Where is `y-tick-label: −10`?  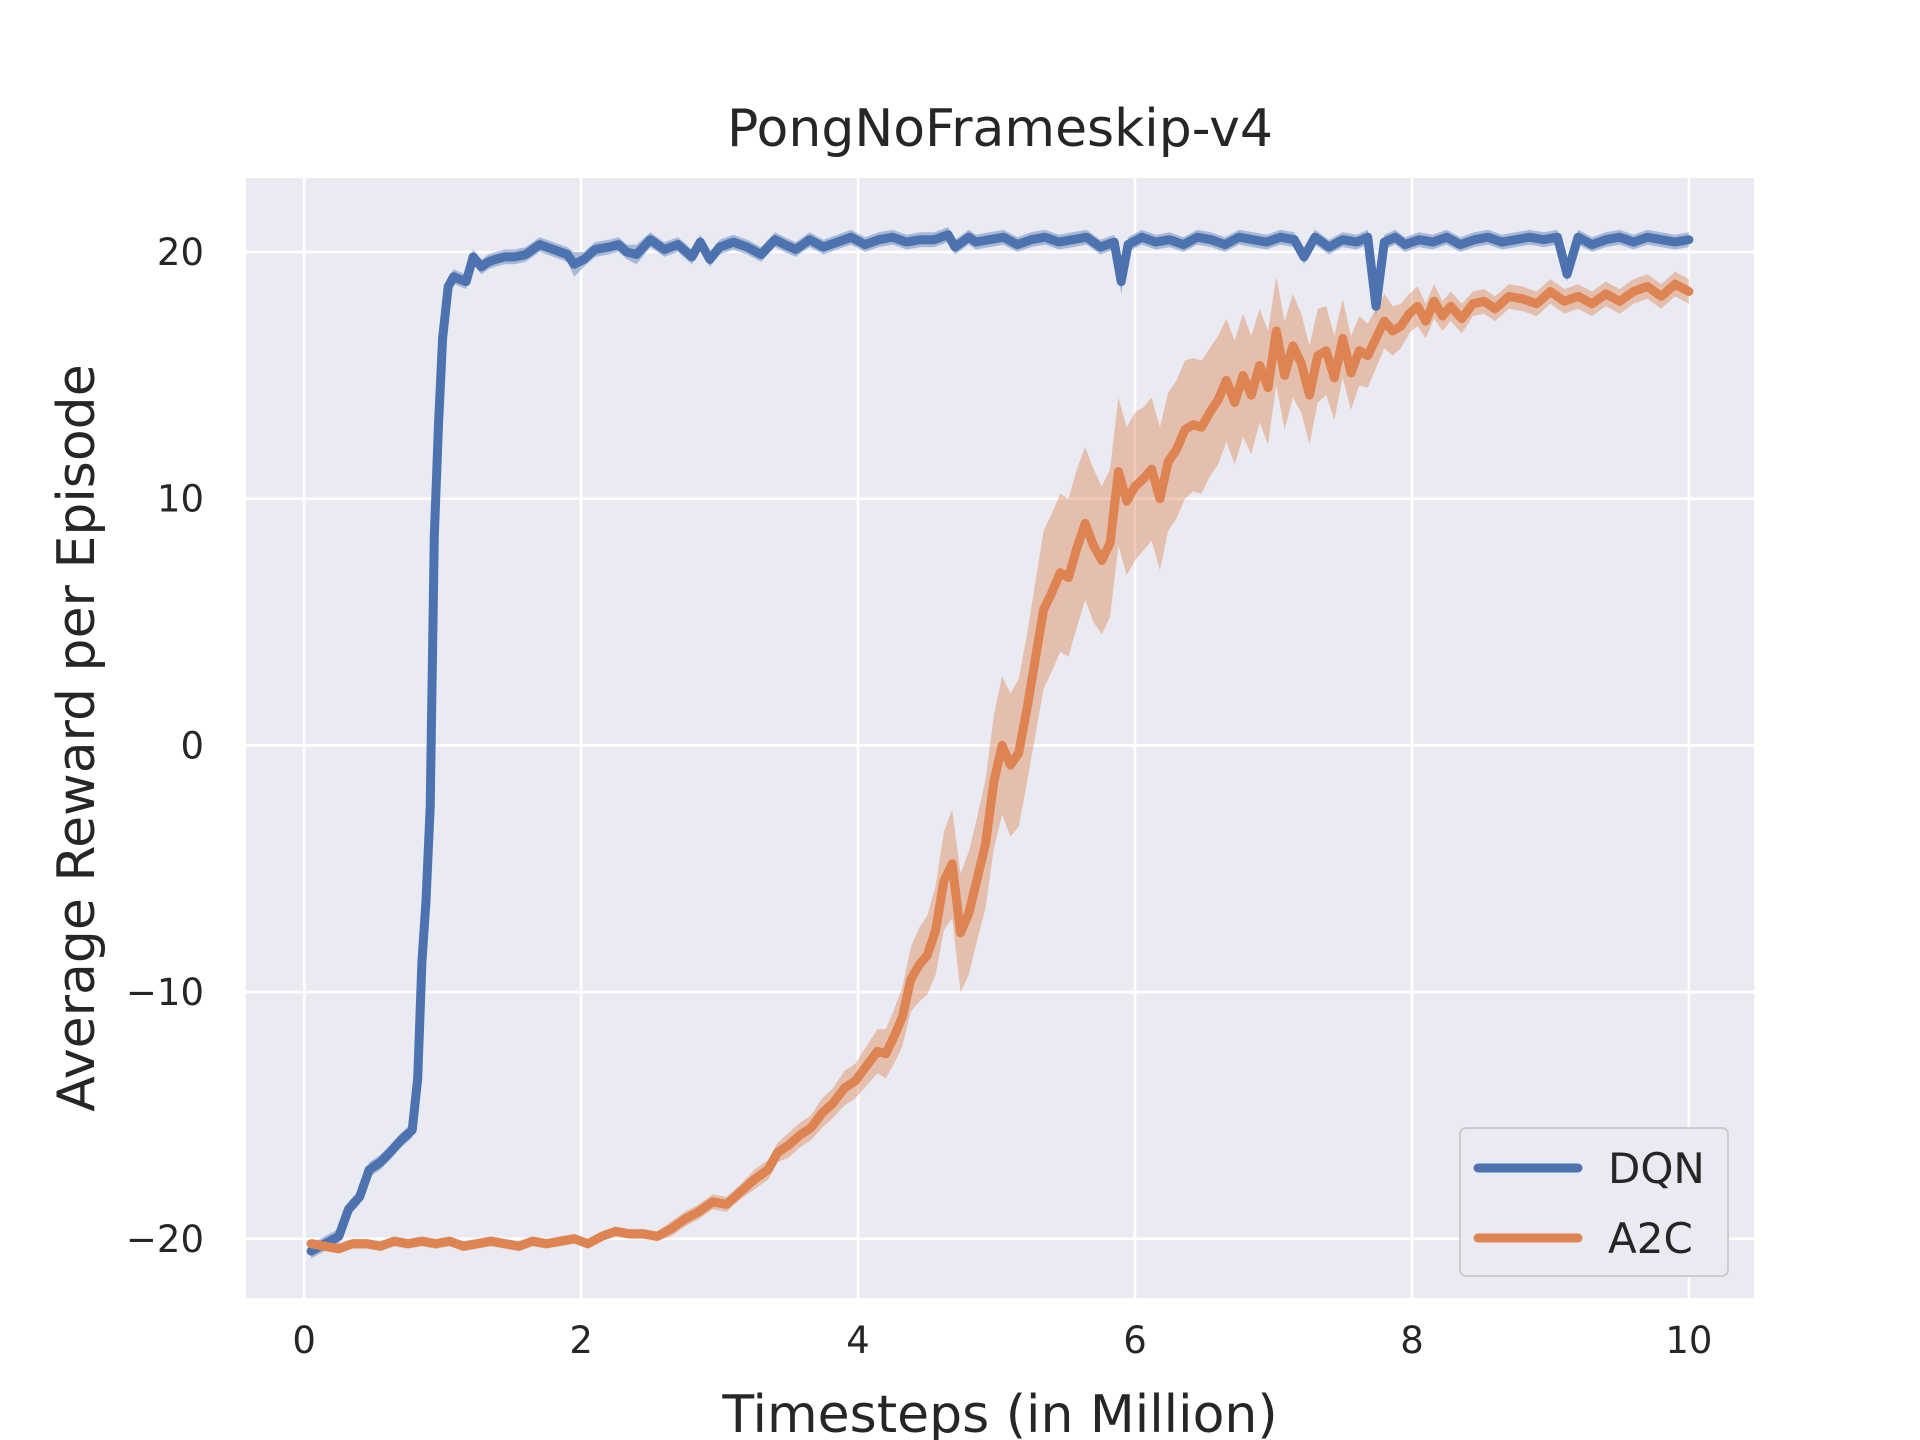
y-tick-label: −10 is located at coordinates (165, 992).